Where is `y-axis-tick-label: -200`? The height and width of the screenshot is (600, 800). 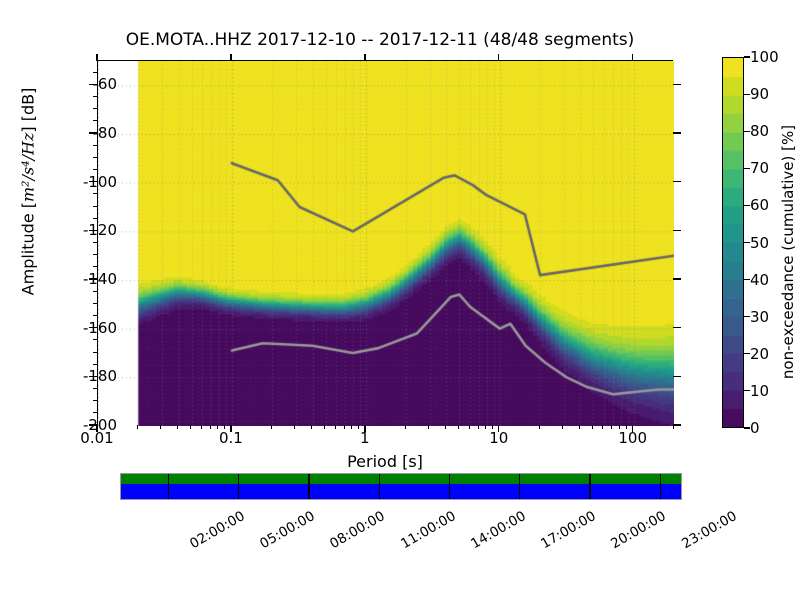 y-axis-tick-label: -200 is located at coordinates (99, 425).